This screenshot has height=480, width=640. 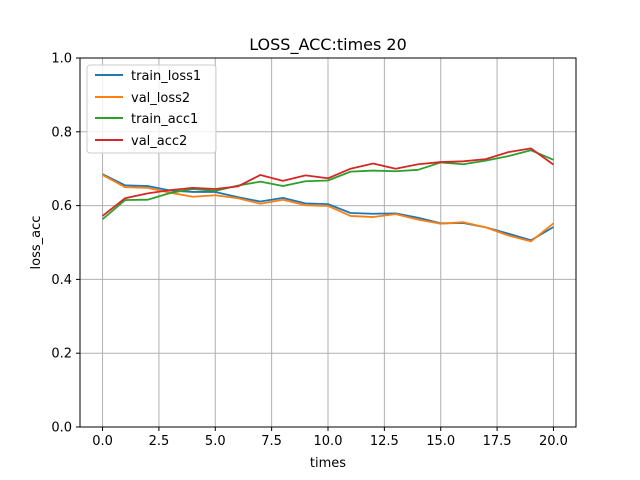 I want to click on x-tick-label: 0.0, so click(x=102, y=441).